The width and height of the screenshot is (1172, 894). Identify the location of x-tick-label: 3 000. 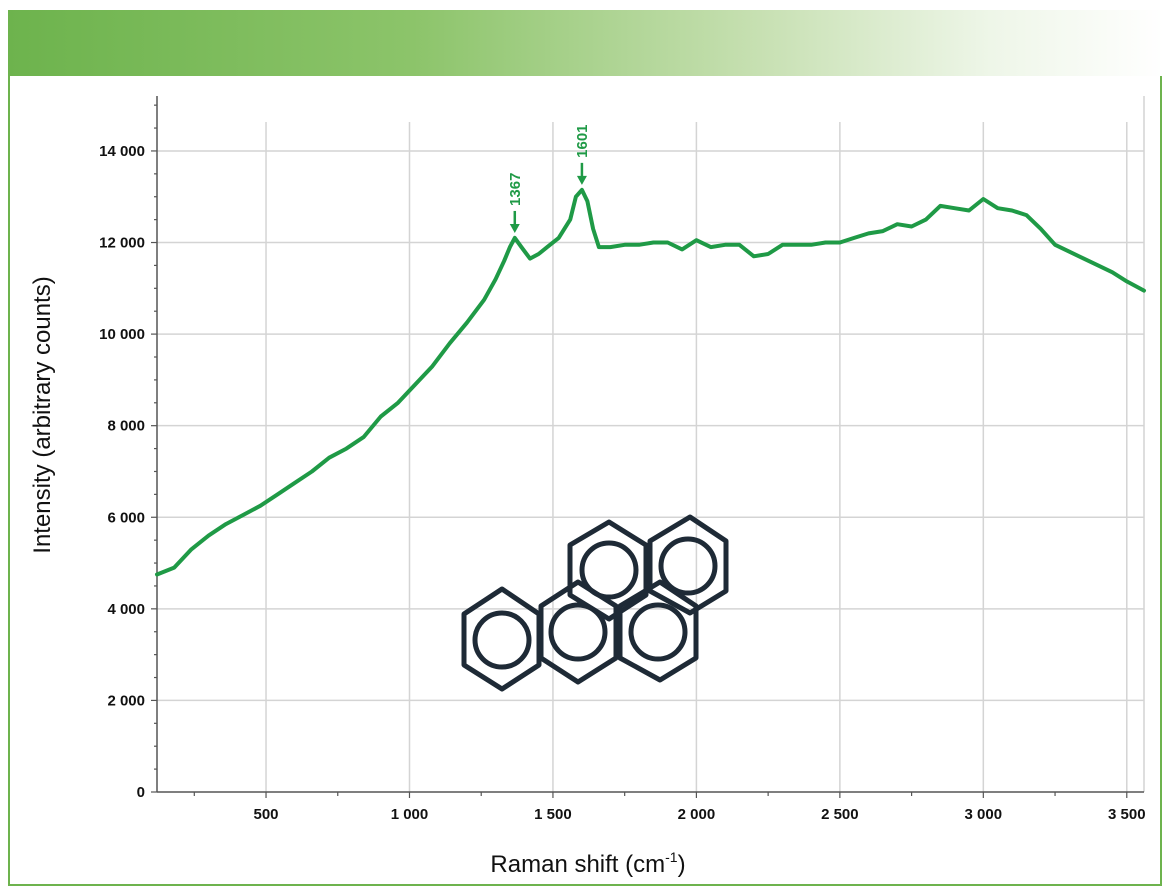
(984, 814).